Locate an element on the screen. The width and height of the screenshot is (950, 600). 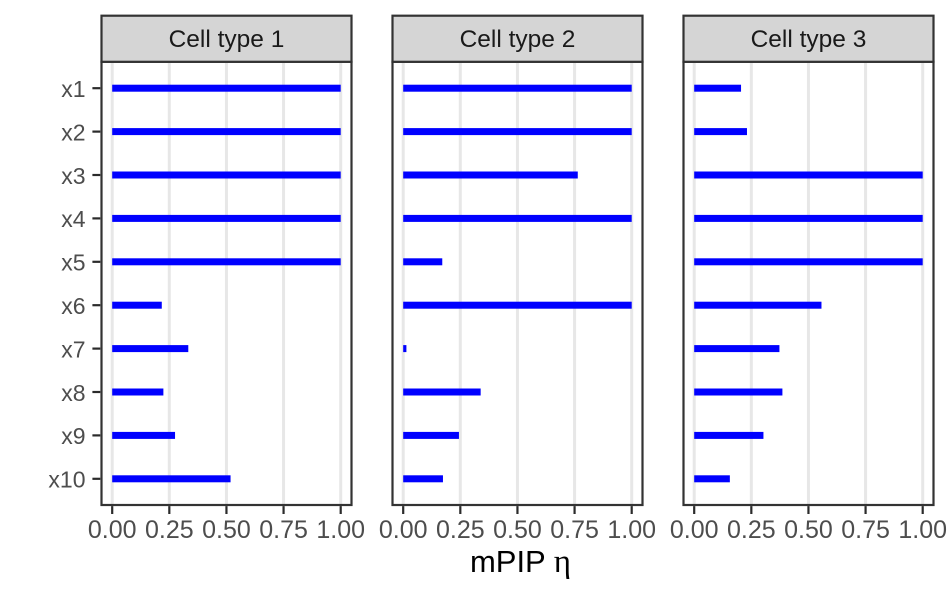
svg-text: x1 is located at coordinates (73, 89).